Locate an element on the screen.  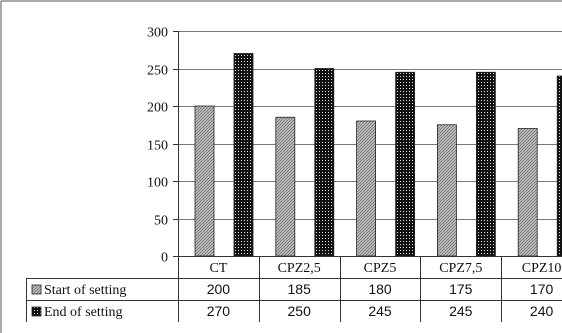
y-tick-label: 50 is located at coordinates (161, 221).